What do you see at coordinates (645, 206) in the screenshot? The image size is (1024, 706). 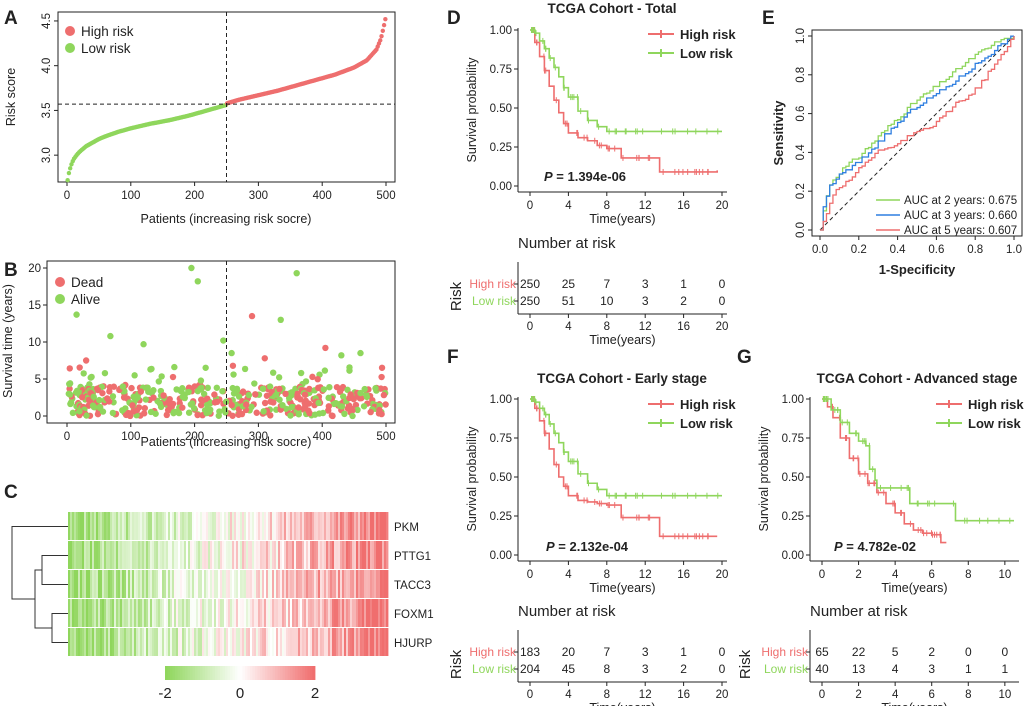 I see `panel-d-x-tick-label: 12` at bounding box center [645, 206].